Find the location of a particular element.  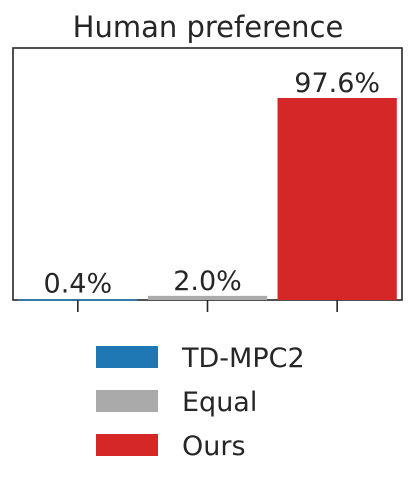

legend: TD-MPC2 Equal Ours is located at coordinates (200, 402).